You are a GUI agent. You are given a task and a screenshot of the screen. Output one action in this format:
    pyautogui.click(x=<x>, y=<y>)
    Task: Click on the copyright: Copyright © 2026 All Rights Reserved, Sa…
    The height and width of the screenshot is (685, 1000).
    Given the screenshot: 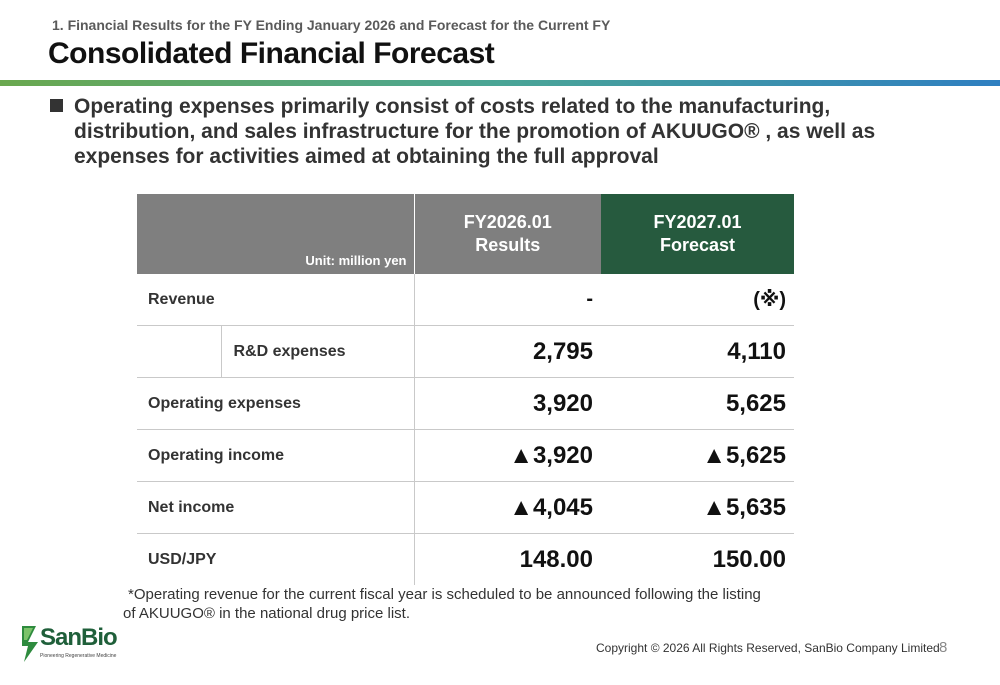 What is the action you would take?
    pyautogui.click(x=768, y=648)
    